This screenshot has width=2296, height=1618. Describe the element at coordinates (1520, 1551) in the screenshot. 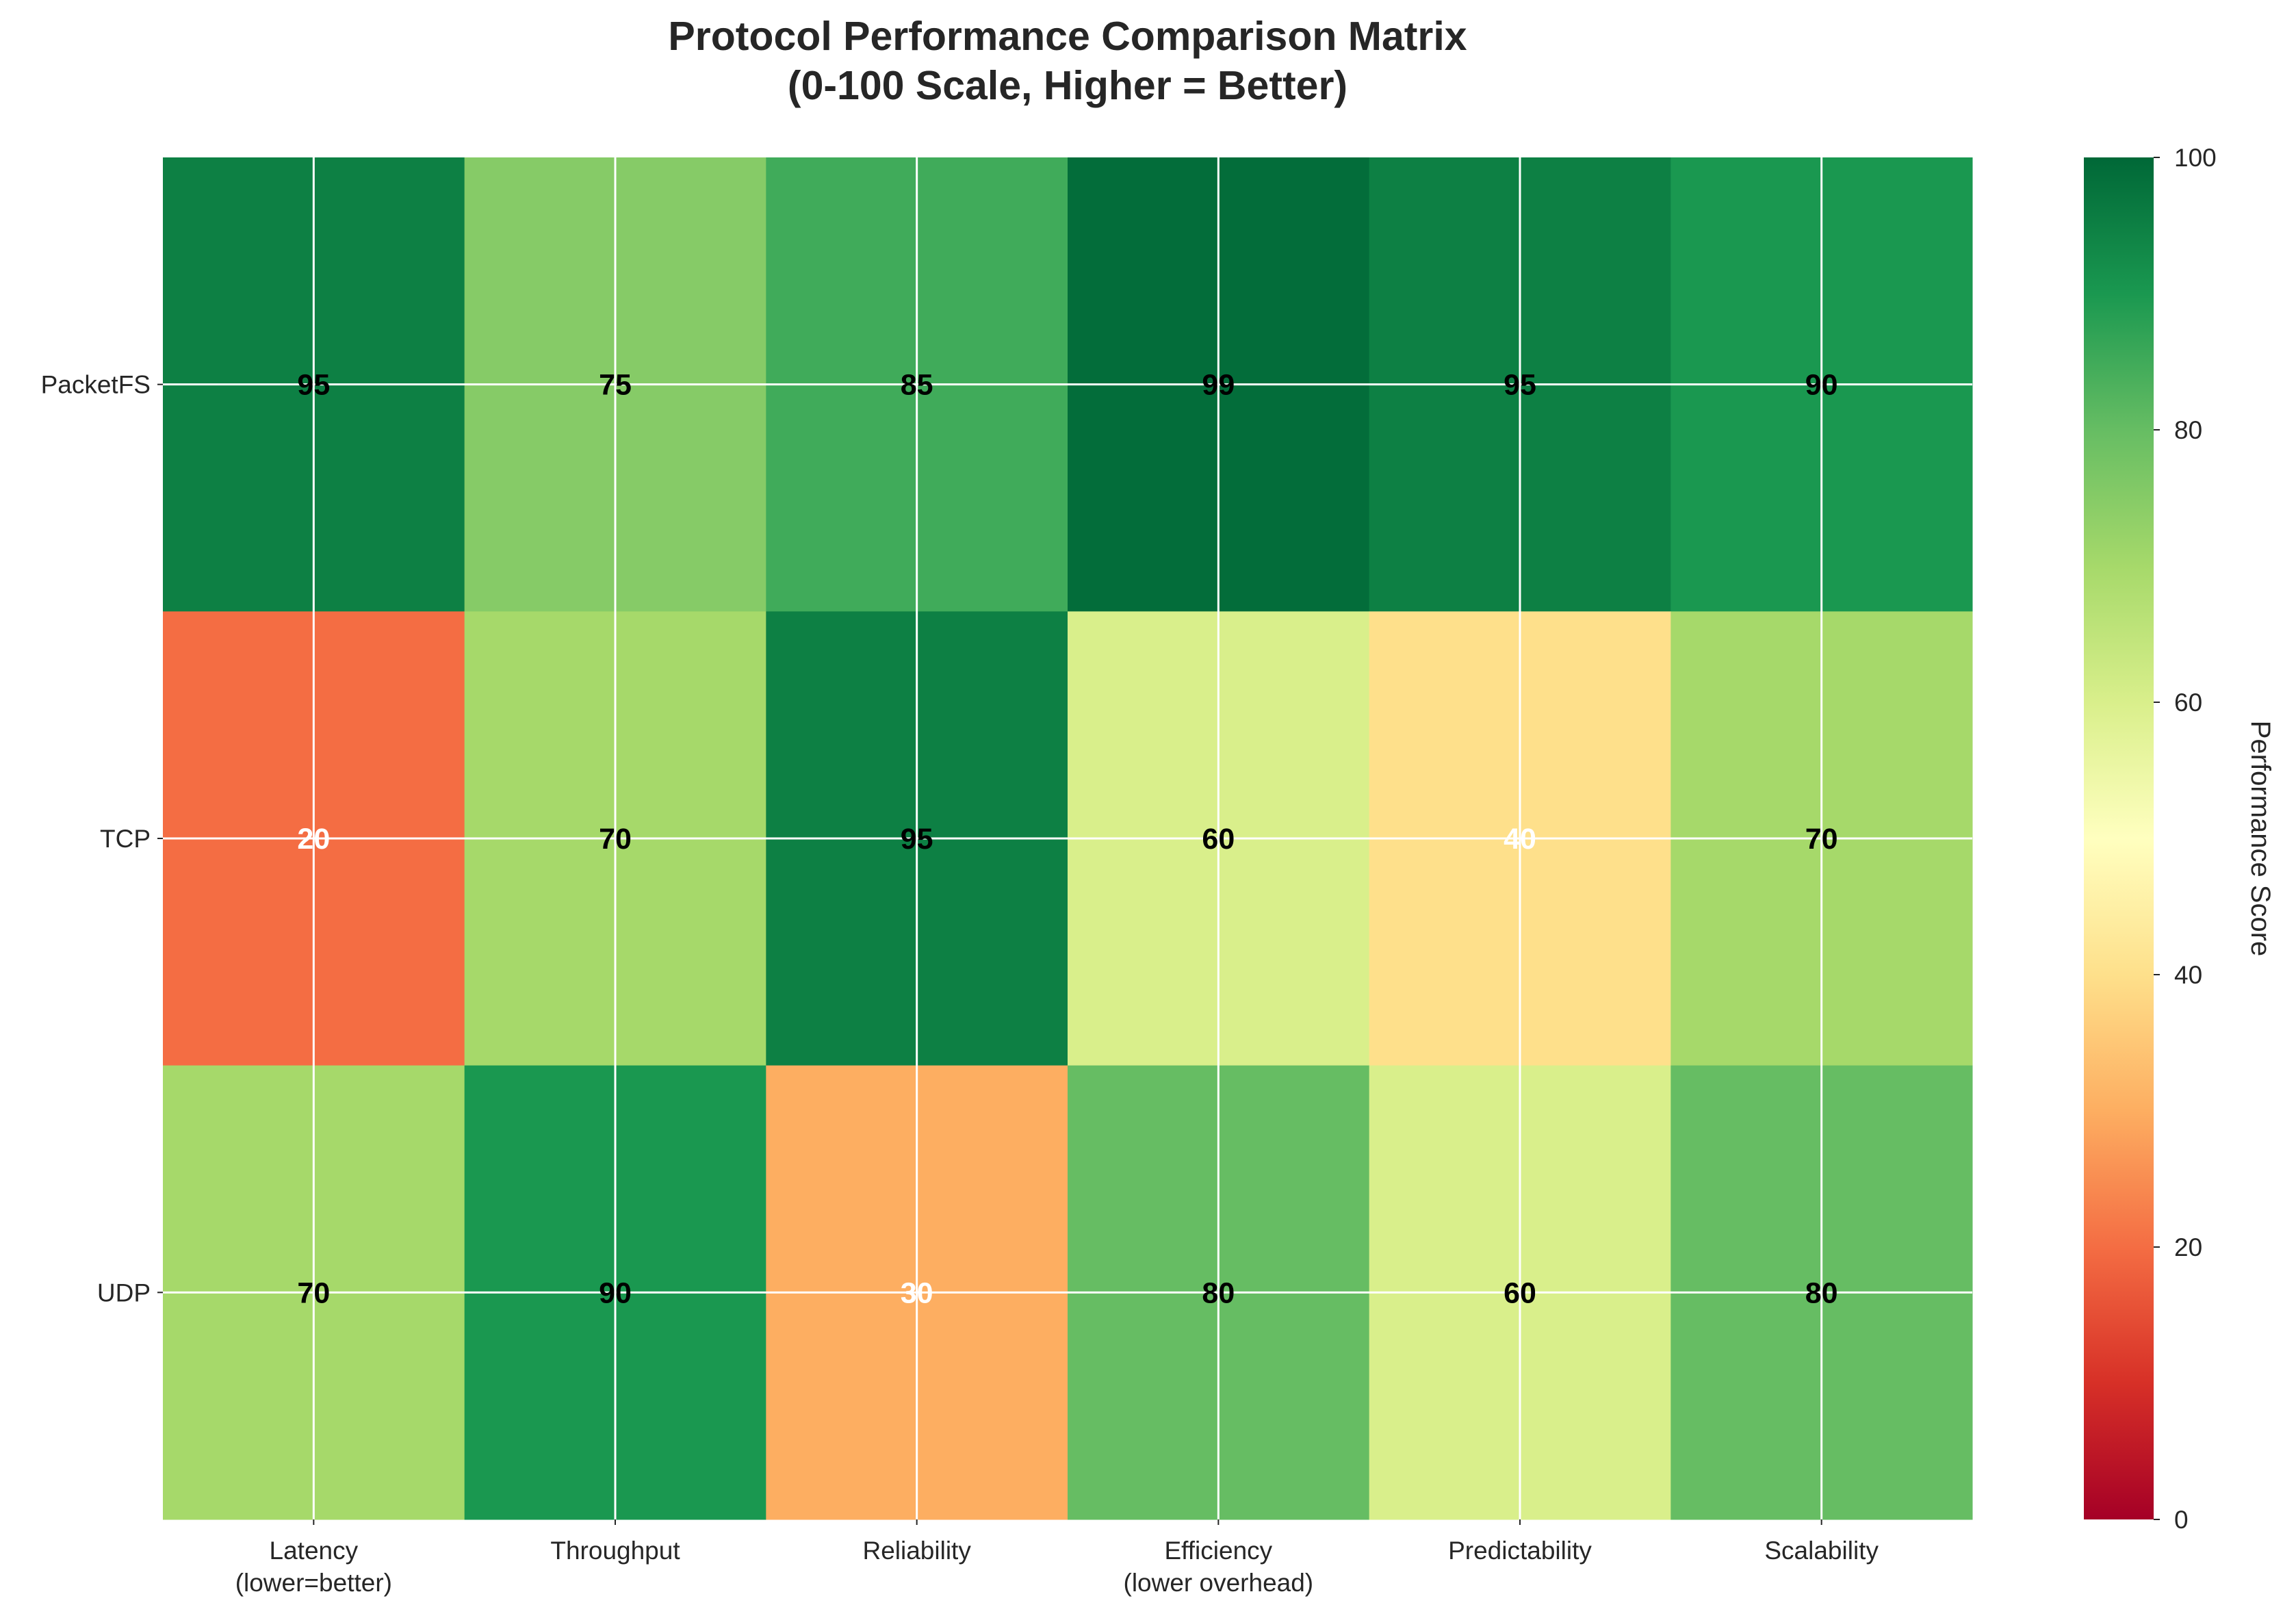

I see `x-tick-label: Predictability` at that location.